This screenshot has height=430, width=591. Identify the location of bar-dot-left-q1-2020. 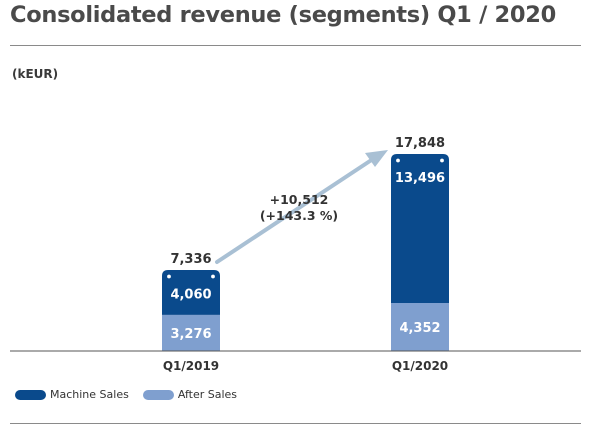
(398, 160).